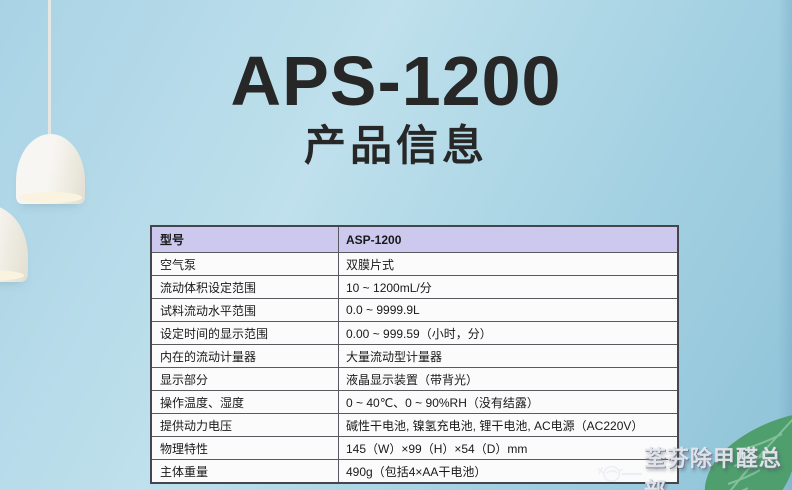 Image resolution: width=792 pixels, height=490 pixels. I want to click on spec-label: 主体重量, so click(184, 471).